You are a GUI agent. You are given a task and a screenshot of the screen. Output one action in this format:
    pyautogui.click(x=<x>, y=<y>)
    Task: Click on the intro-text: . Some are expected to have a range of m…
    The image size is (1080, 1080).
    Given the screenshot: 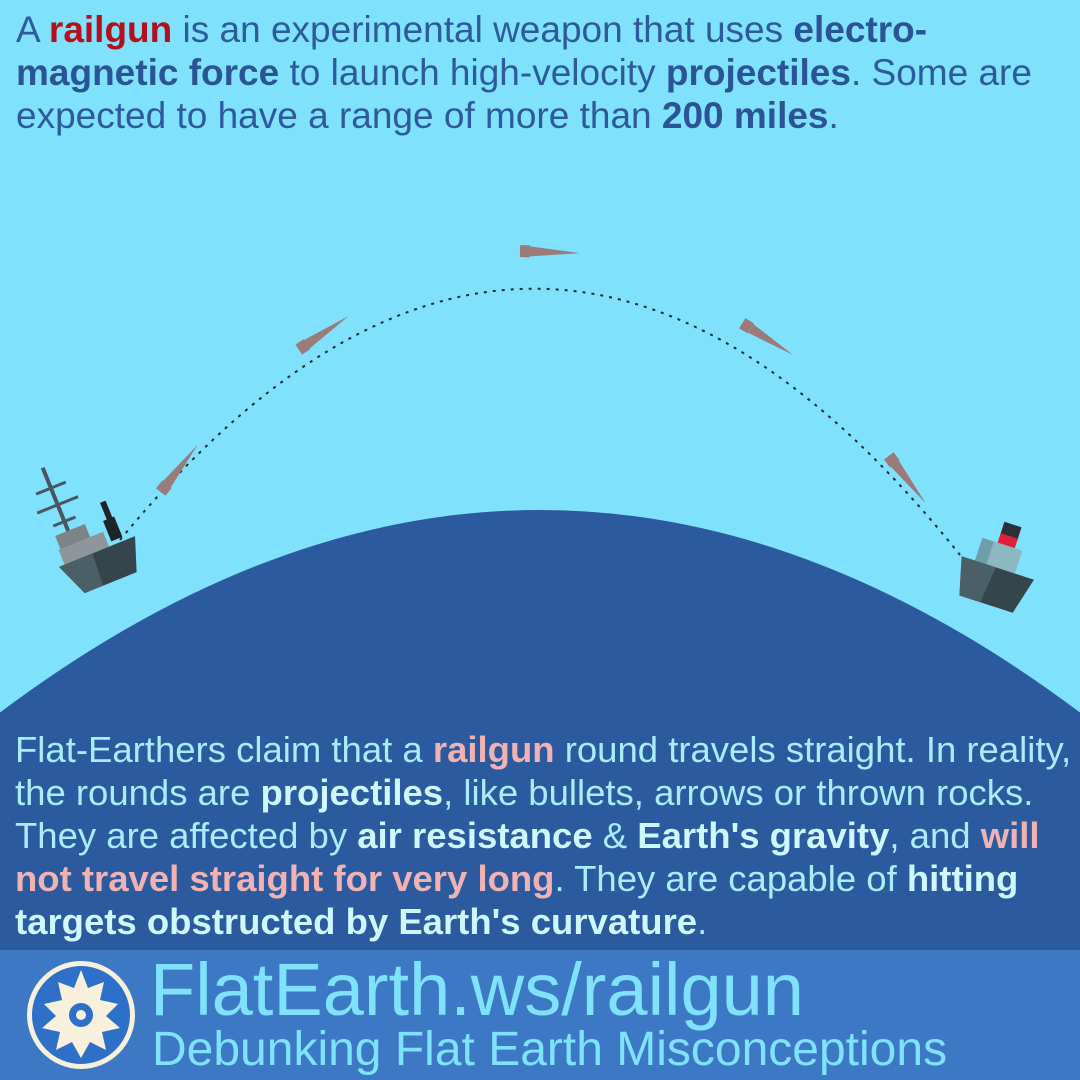 What is the action you would take?
    pyautogui.click(x=524, y=94)
    